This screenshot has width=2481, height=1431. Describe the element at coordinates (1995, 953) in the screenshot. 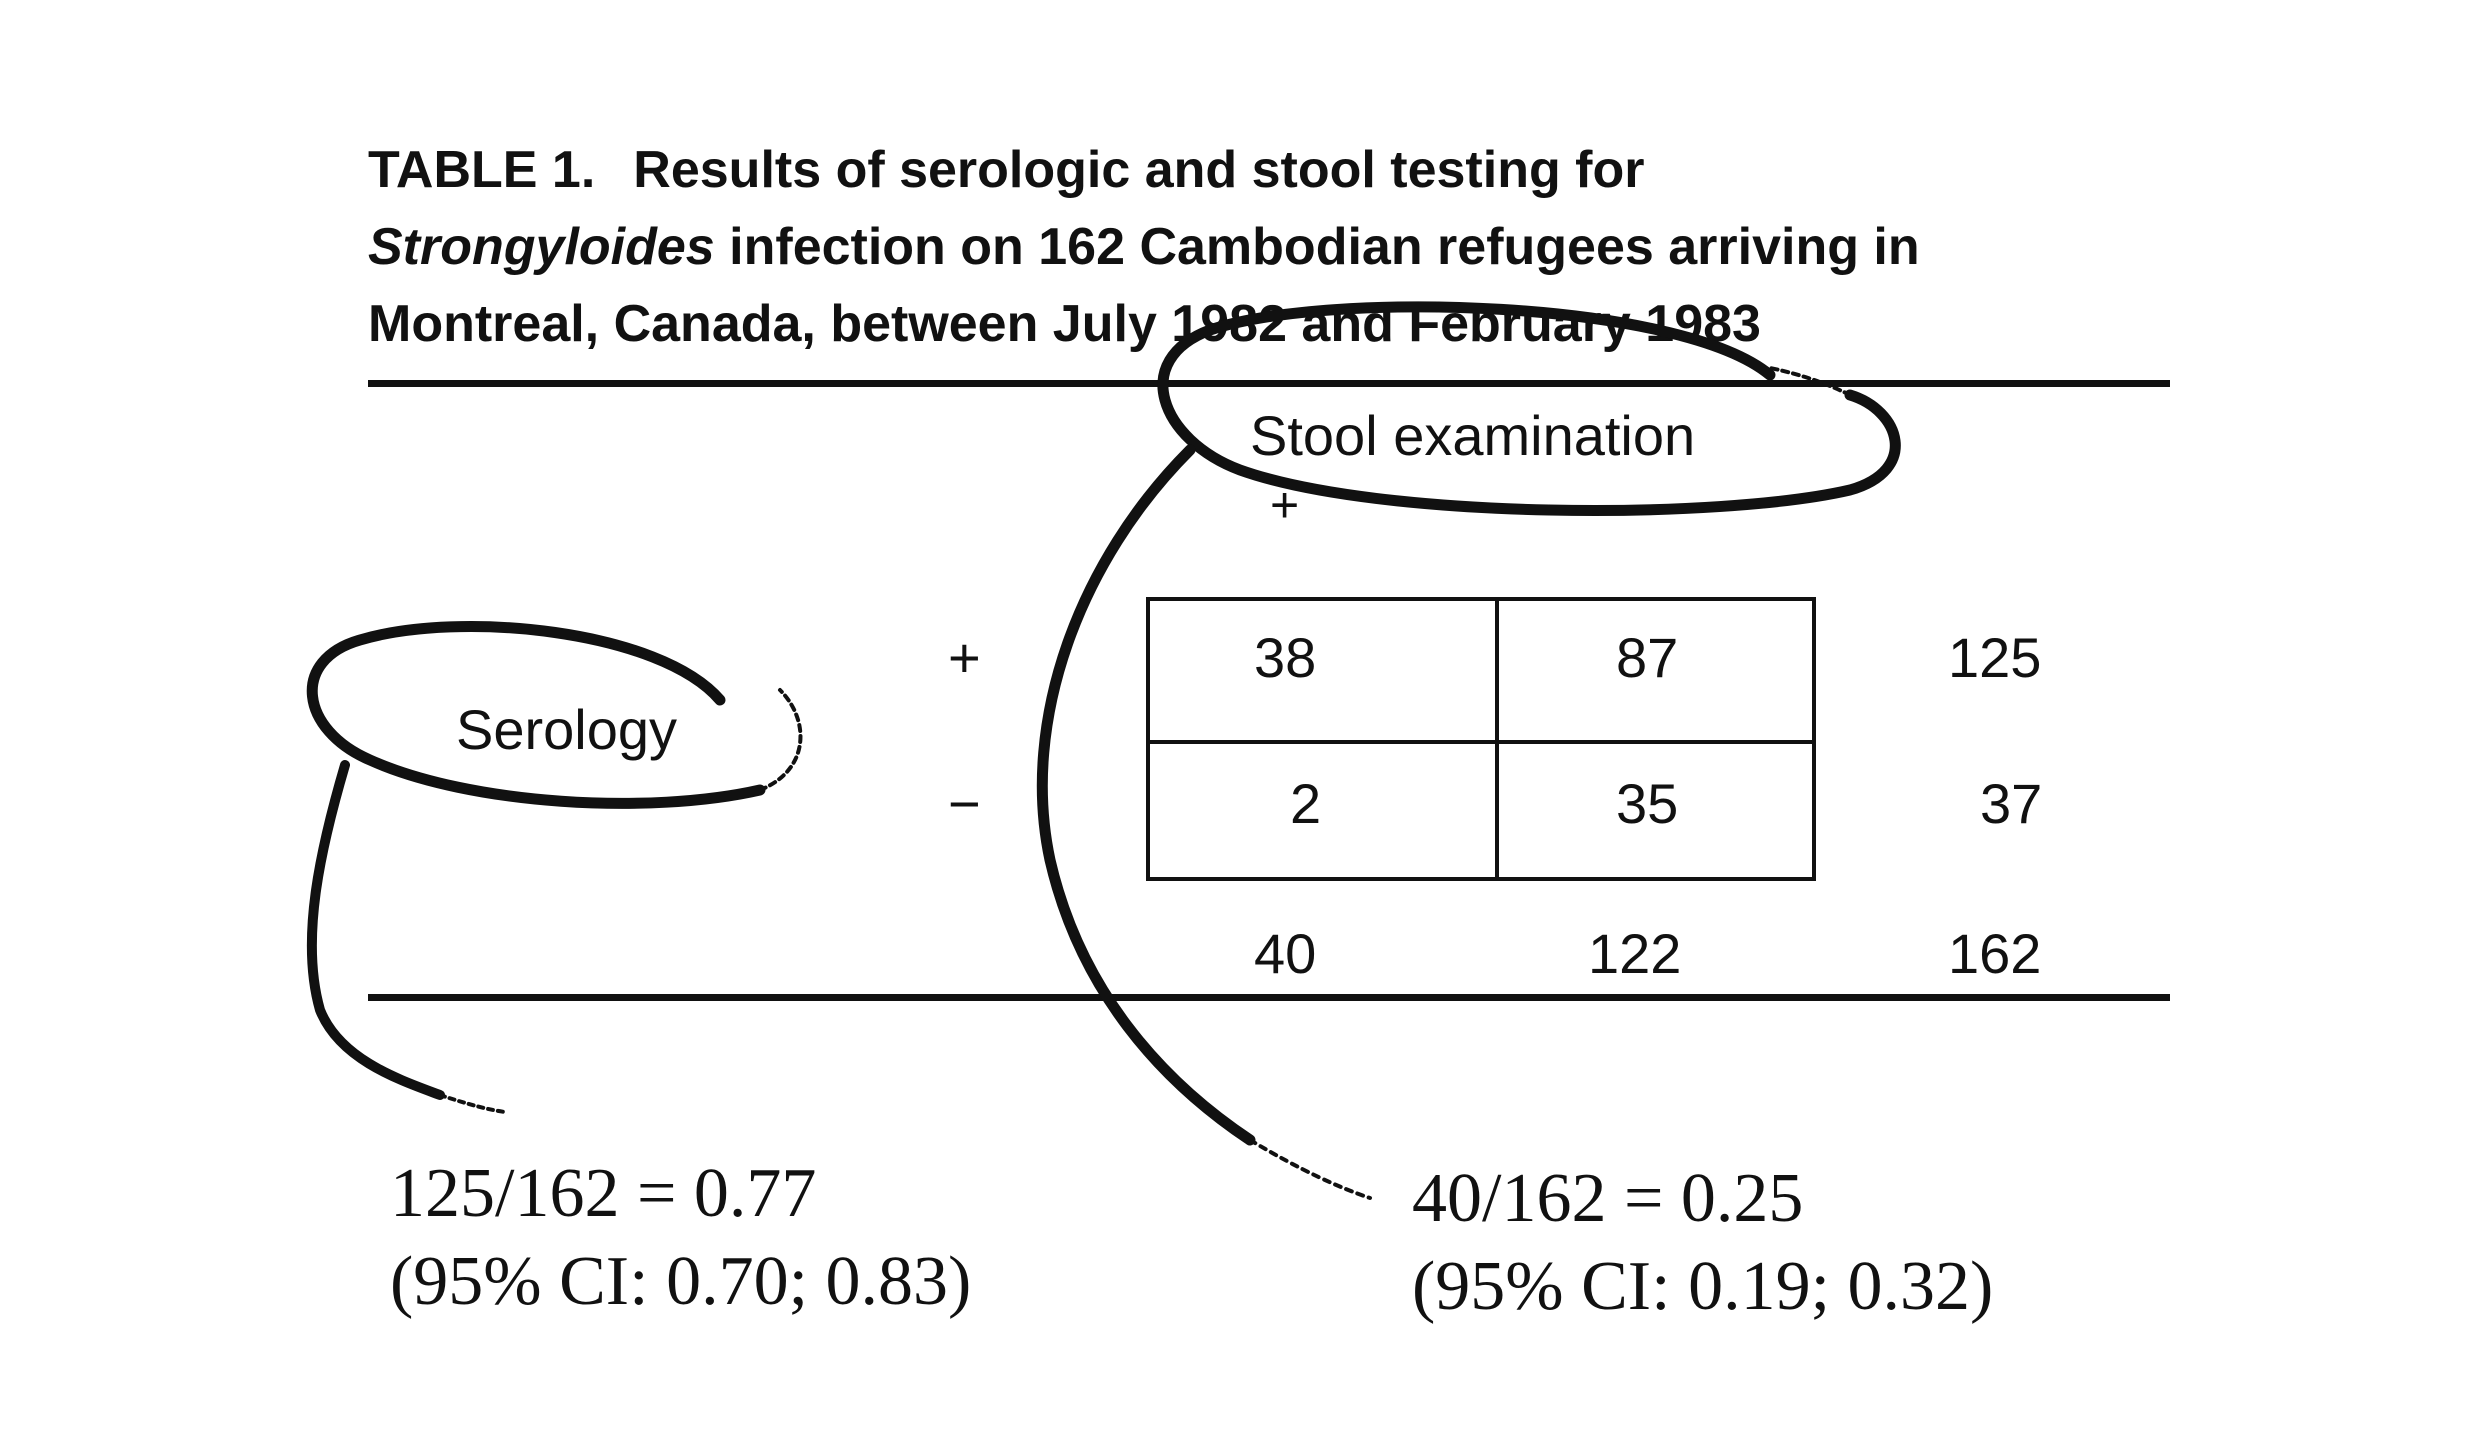

I see `cell-grand-total: 162` at that location.